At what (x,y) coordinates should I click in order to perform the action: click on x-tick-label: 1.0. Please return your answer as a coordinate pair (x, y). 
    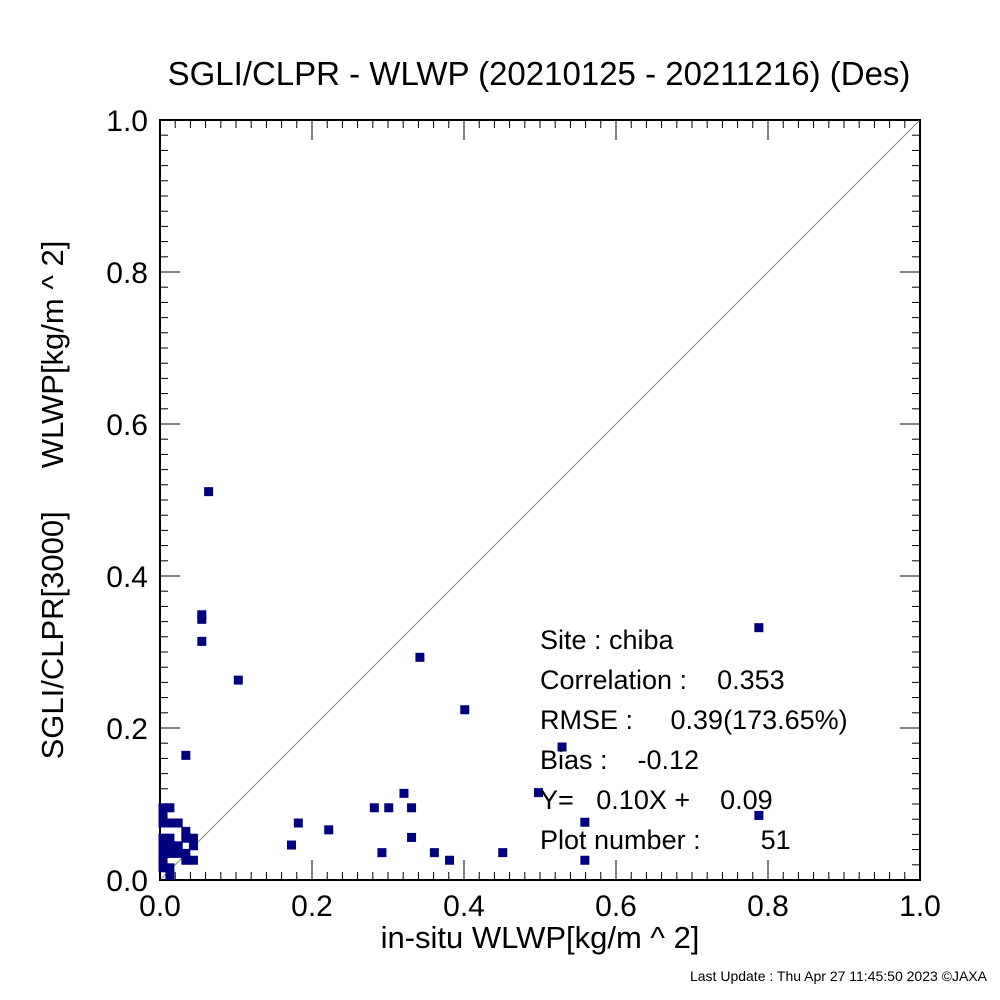
    Looking at the image, I should click on (920, 906).